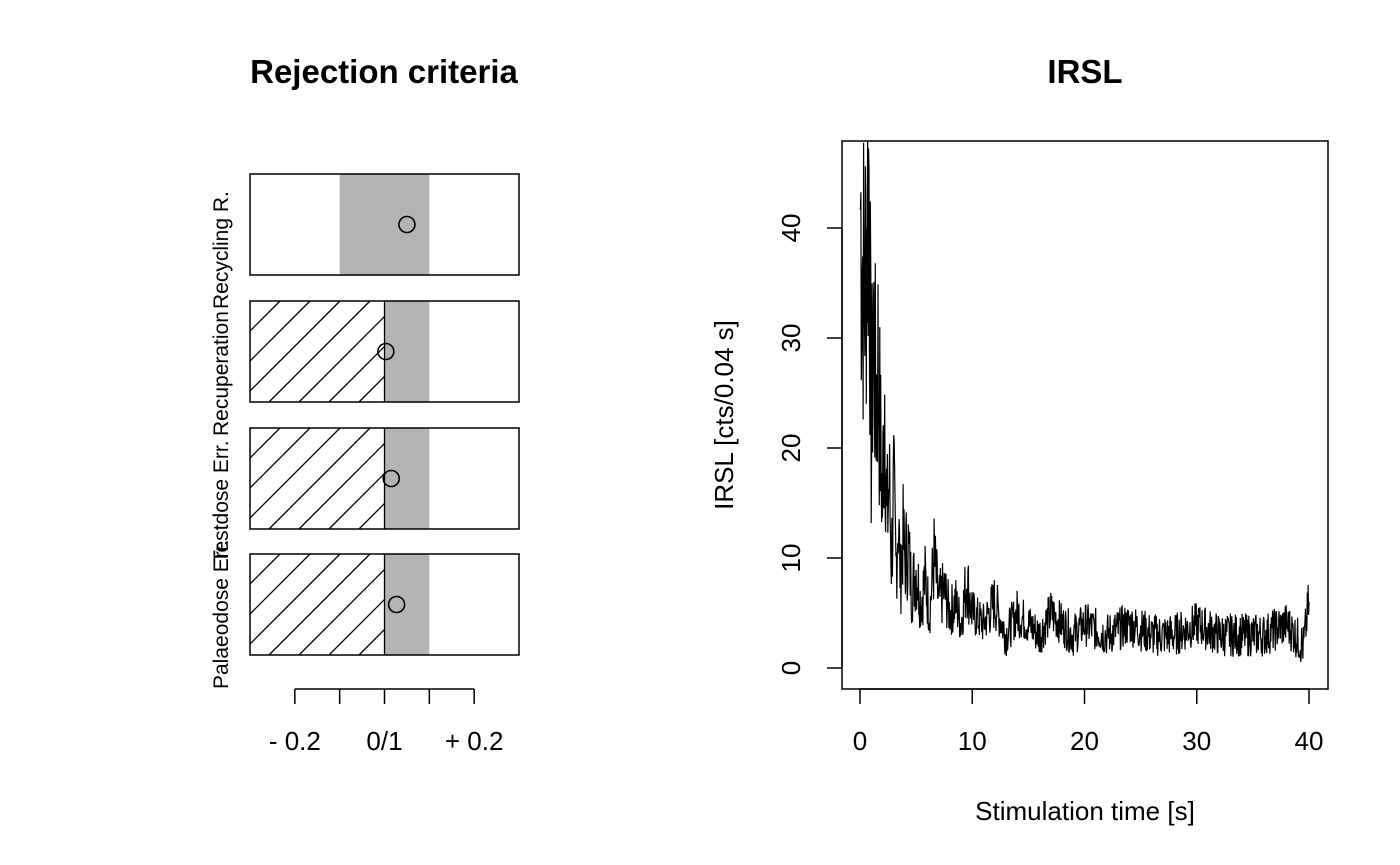  What do you see at coordinates (809, 444) in the screenshot?
I see `y-axis: 0 10 20 30 40` at bounding box center [809, 444].